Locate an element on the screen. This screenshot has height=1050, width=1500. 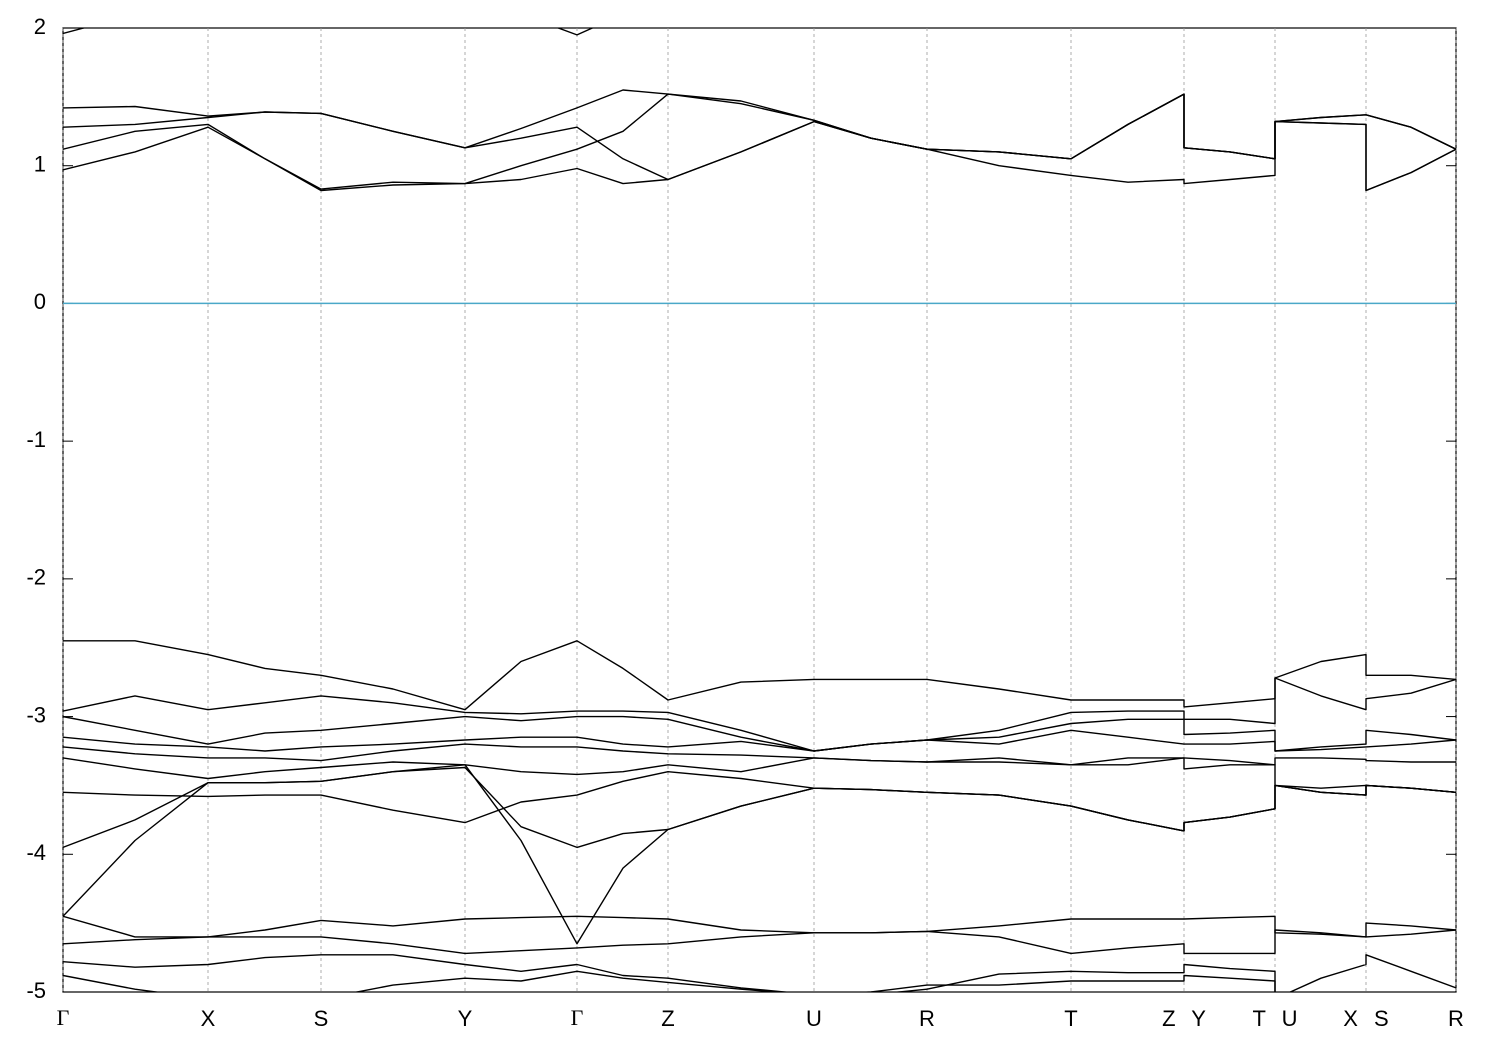
y-tick-label: -4 is located at coordinates (36, 852).